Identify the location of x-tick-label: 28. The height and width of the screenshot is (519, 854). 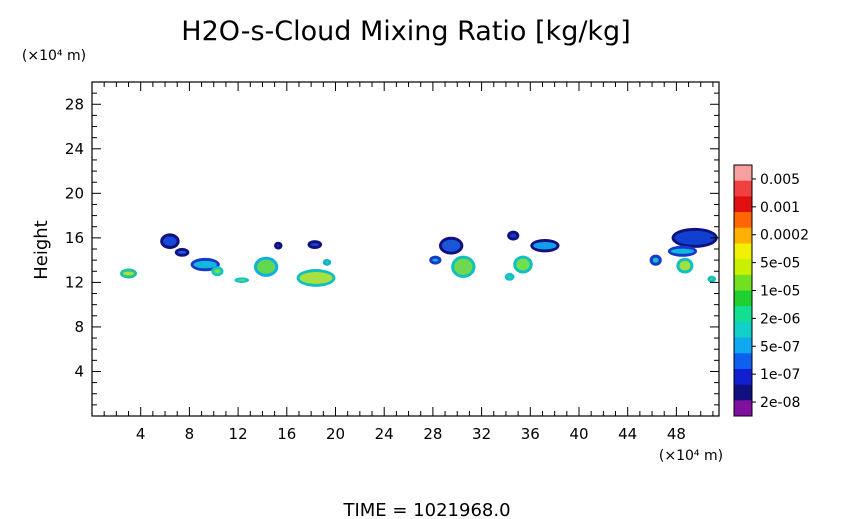
(432, 434).